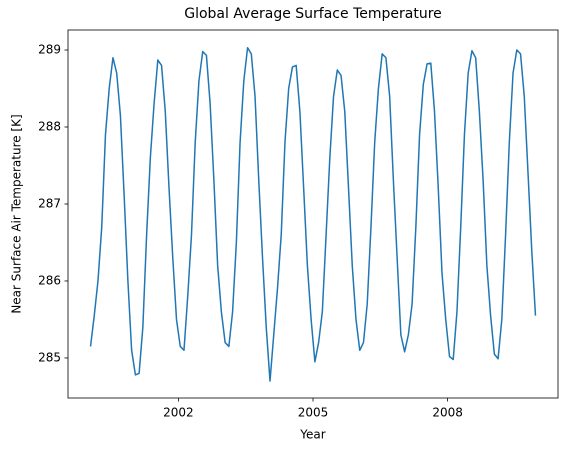 The image size is (571, 453). I want to click on x-tick-label: 2008, so click(447, 413).